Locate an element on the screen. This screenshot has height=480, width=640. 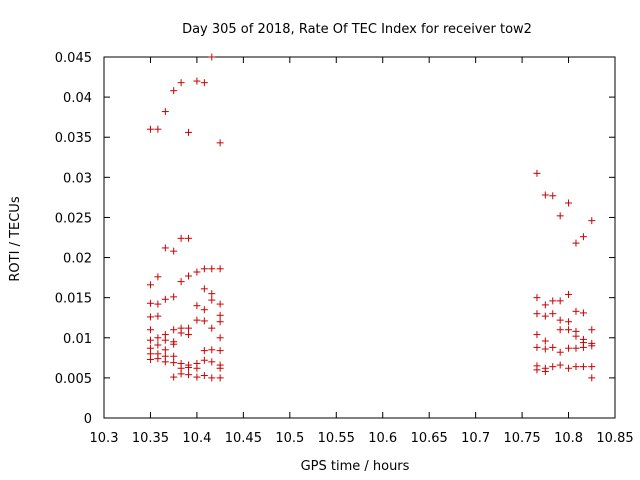
x-tick-label: 10.85 is located at coordinates (614, 438).